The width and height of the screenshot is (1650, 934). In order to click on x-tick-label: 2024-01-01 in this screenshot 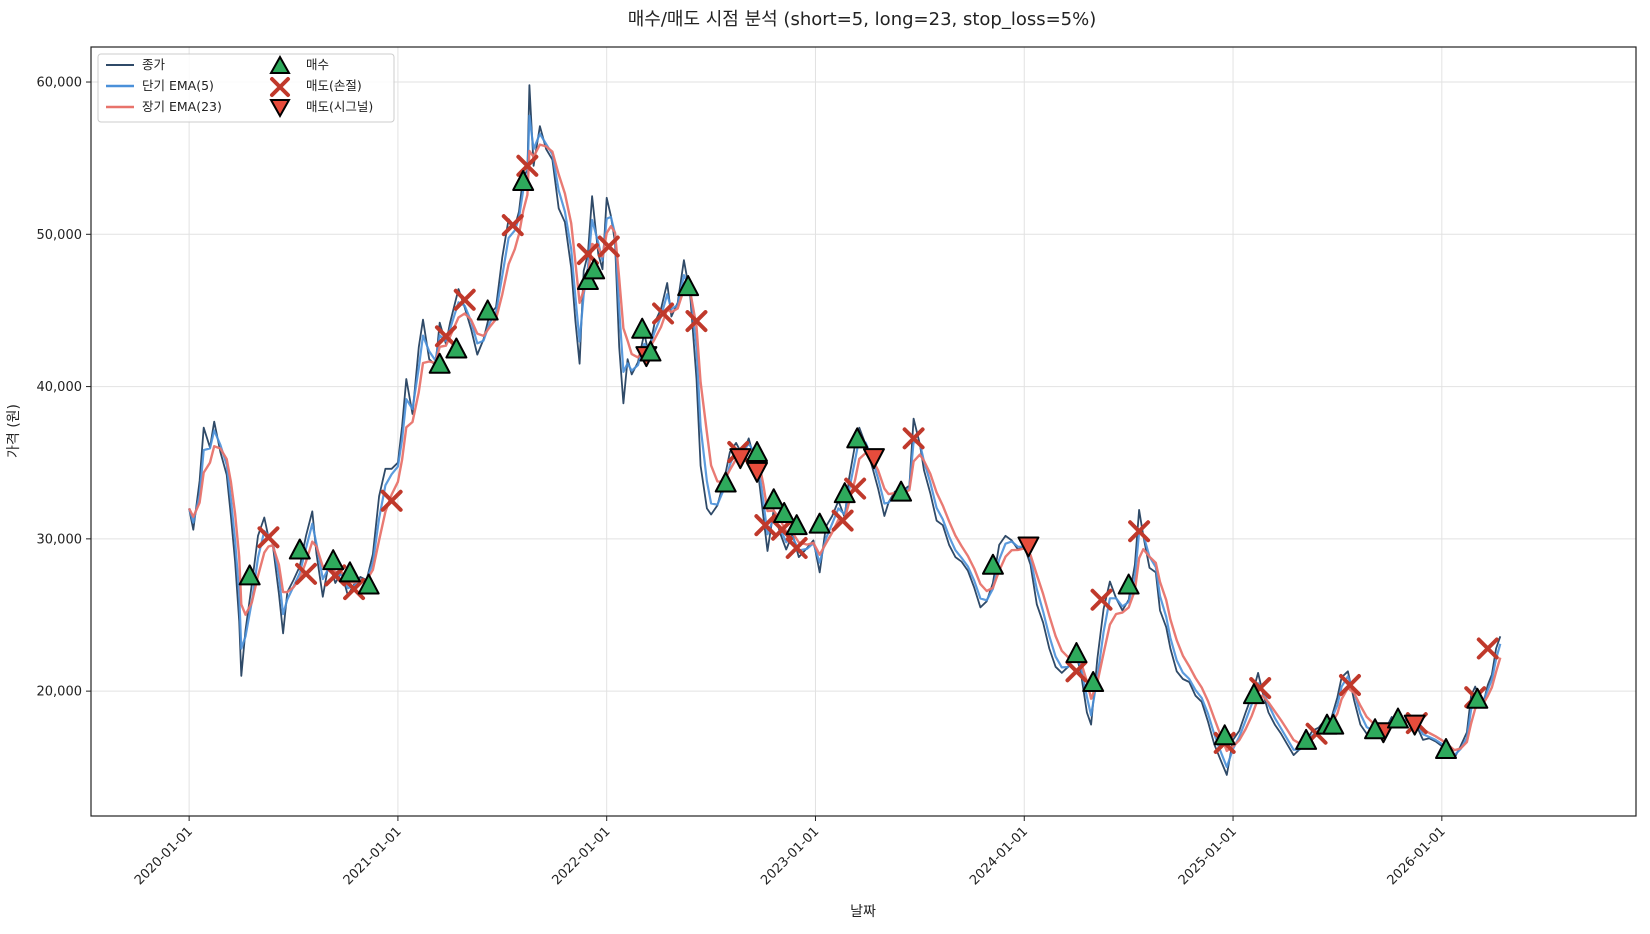, I will do `click(999, 856)`.